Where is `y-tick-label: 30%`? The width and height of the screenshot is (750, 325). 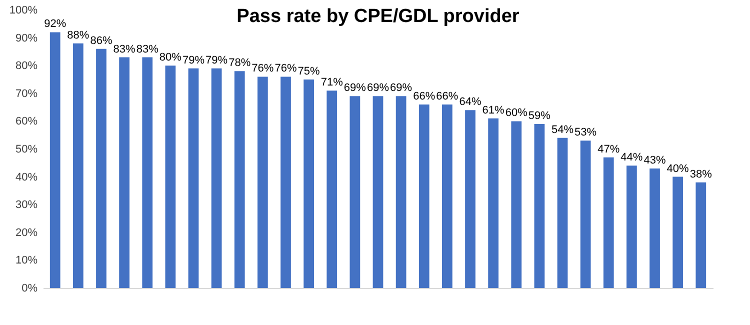 y-tick-label: 30% is located at coordinates (26, 205).